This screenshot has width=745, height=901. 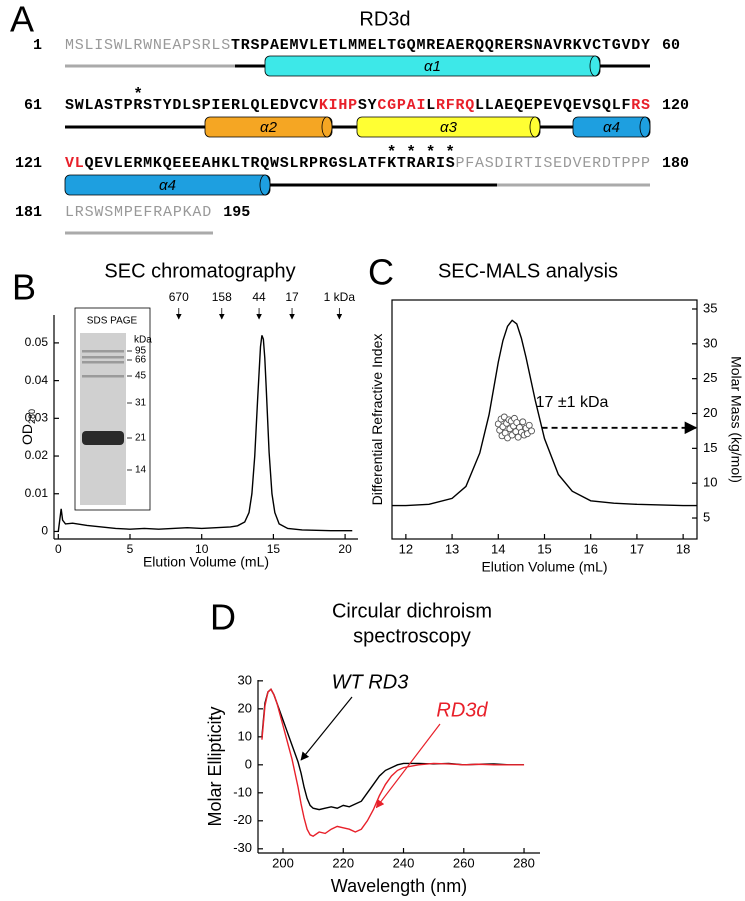 I want to click on chart-title: SEC chromatography, so click(x=199, y=271).